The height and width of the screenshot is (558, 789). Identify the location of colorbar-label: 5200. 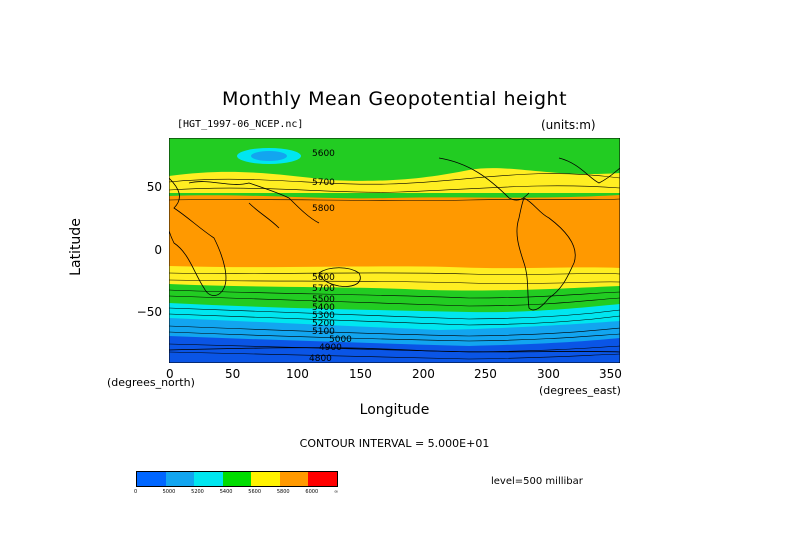
(197, 492).